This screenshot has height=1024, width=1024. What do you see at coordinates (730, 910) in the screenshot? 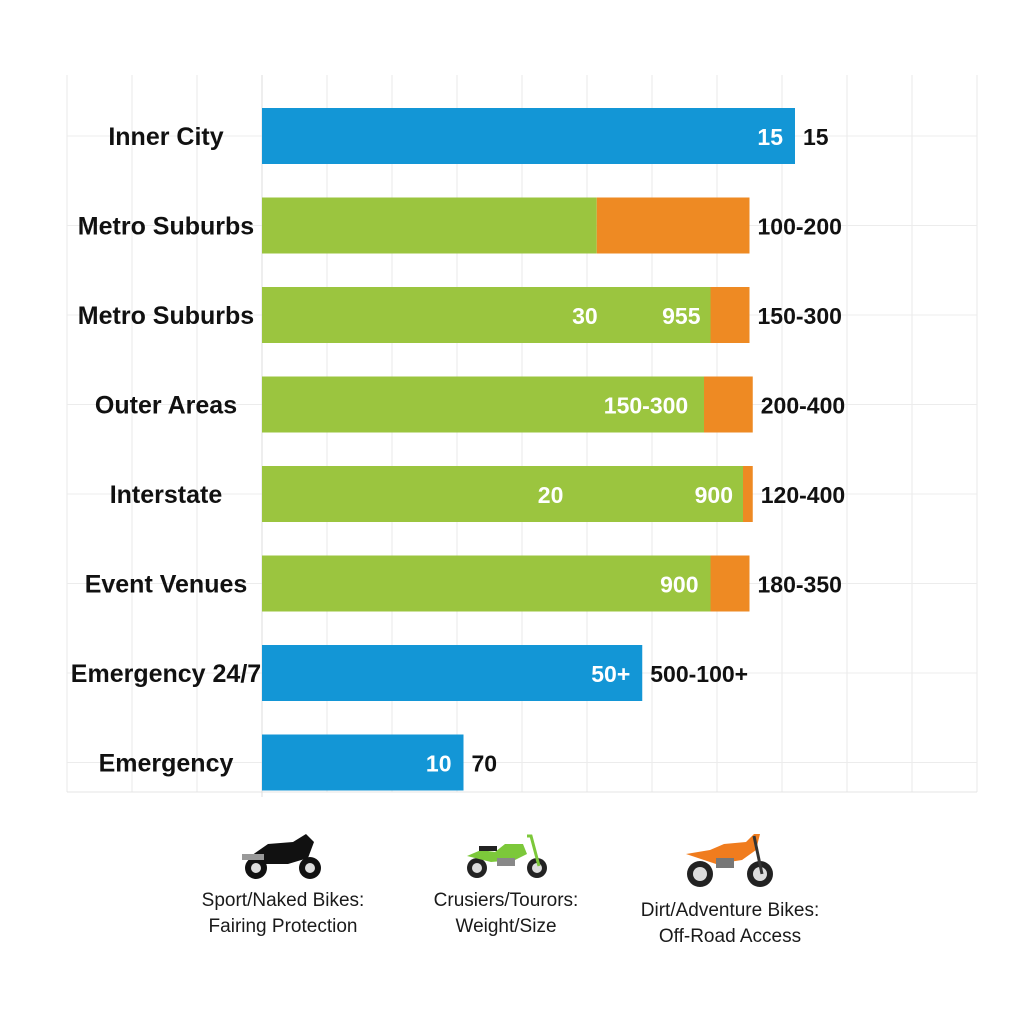
I see `legend-line1: Dirt/Adventure Bikes:` at bounding box center [730, 910].